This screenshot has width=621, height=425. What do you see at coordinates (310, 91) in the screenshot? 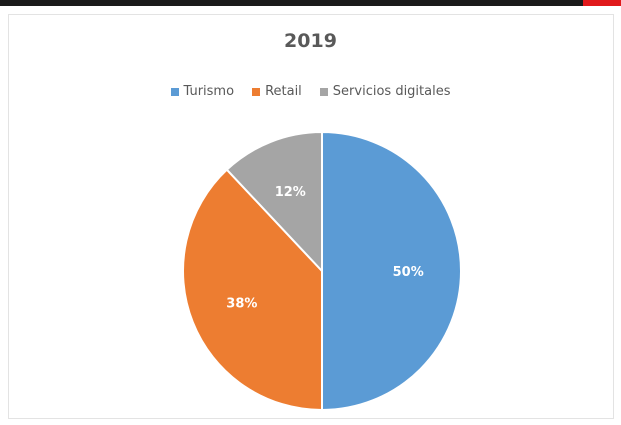
I see `chart-legend: Turismo Retail Servicios digitales` at bounding box center [310, 91].